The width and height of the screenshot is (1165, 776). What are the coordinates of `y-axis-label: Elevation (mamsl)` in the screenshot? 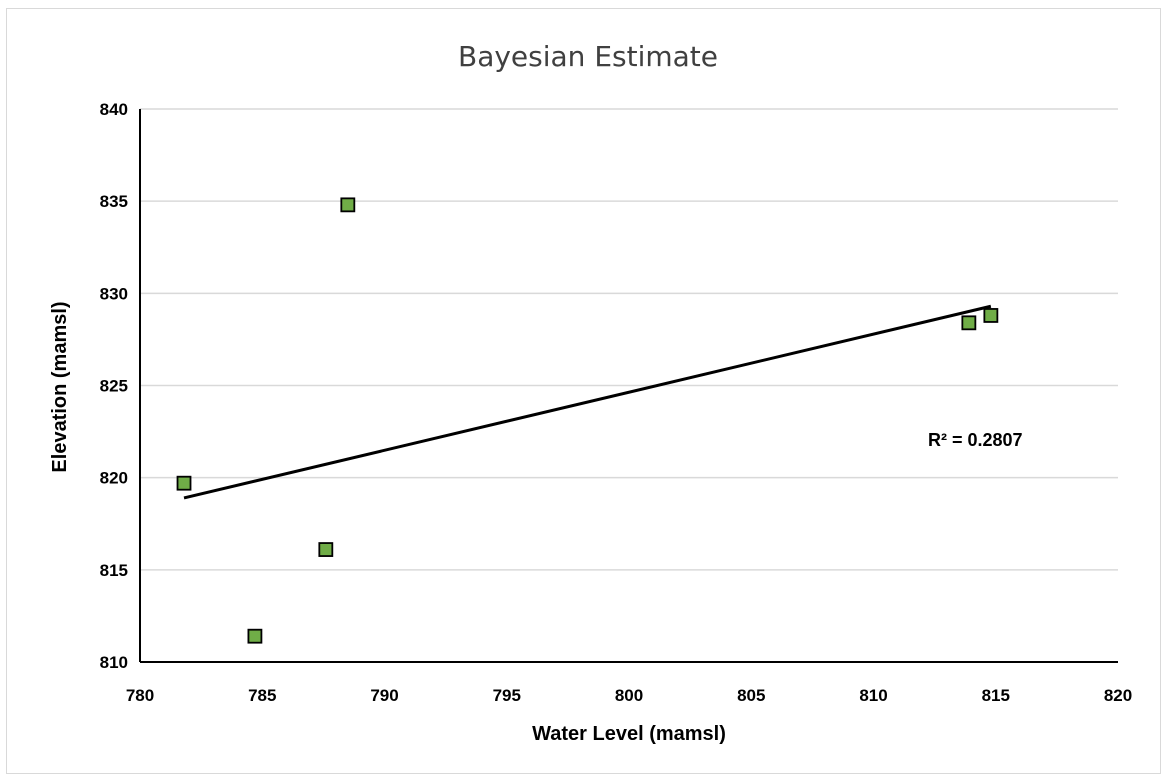 It's located at (60, 386).